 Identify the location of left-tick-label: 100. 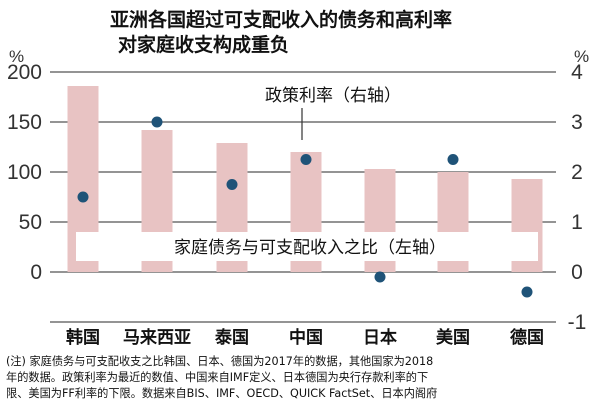
(24, 172).